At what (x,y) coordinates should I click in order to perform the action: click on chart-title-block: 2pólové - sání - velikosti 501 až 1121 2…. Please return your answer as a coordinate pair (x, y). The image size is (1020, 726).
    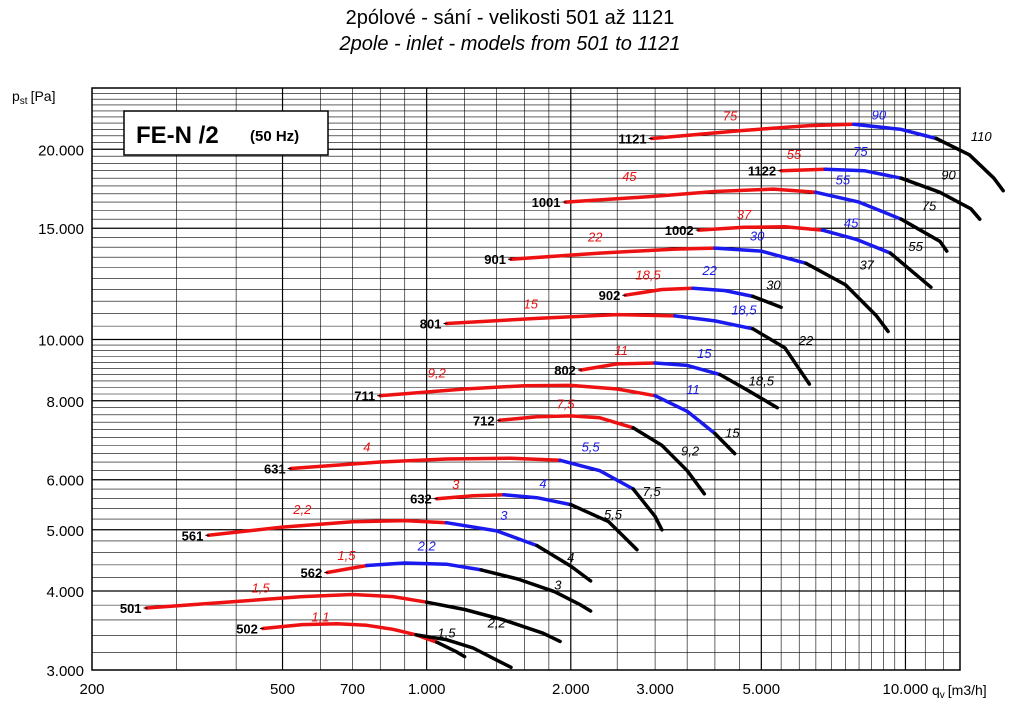
    Looking at the image, I should click on (510, 31).